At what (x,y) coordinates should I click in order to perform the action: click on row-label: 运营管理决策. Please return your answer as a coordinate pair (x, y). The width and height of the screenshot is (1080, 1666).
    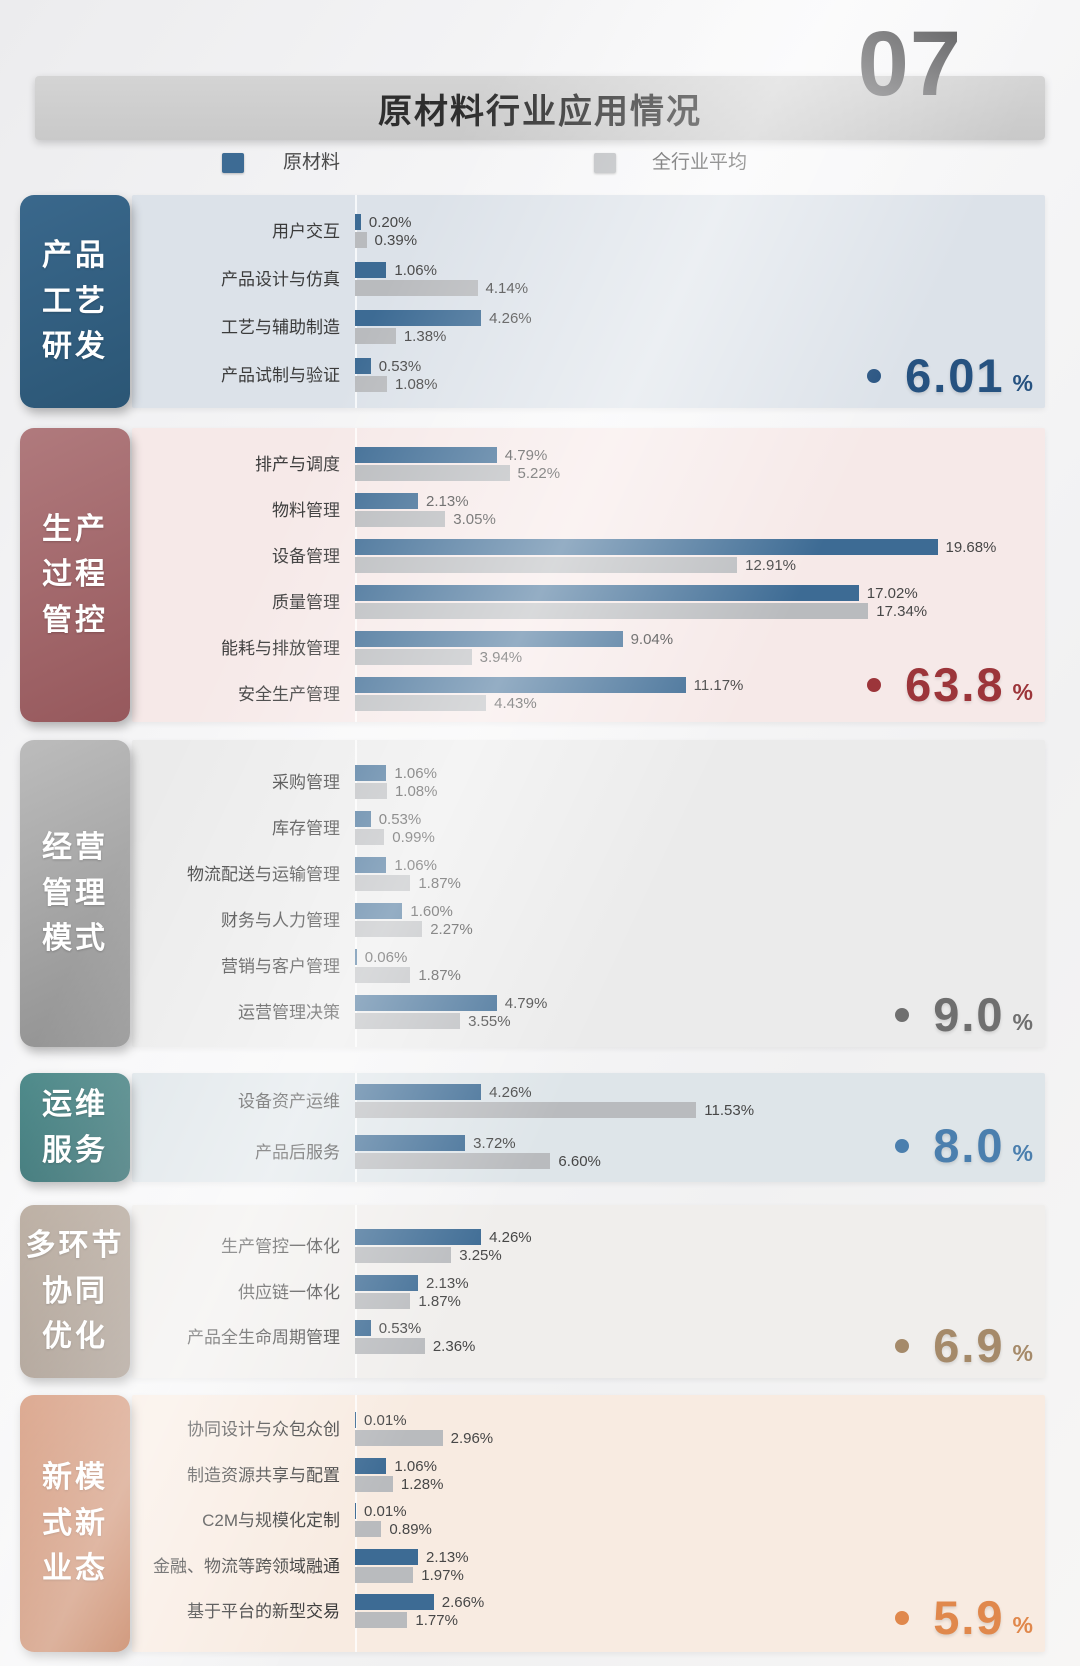
    Looking at the image, I should click on (289, 1012).